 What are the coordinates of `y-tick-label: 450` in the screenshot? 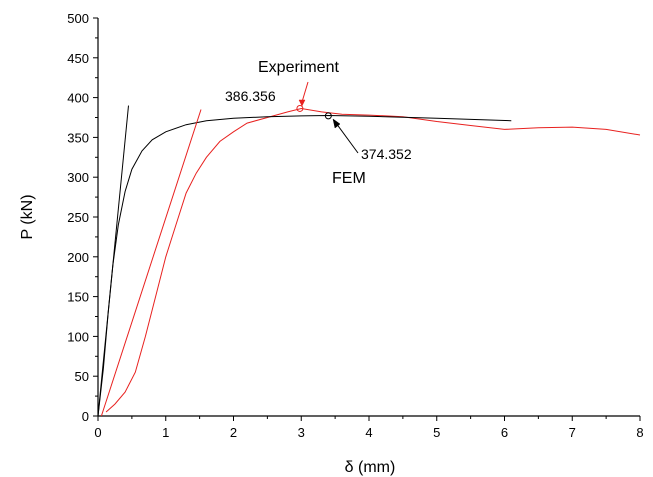 It's located at (78, 58).